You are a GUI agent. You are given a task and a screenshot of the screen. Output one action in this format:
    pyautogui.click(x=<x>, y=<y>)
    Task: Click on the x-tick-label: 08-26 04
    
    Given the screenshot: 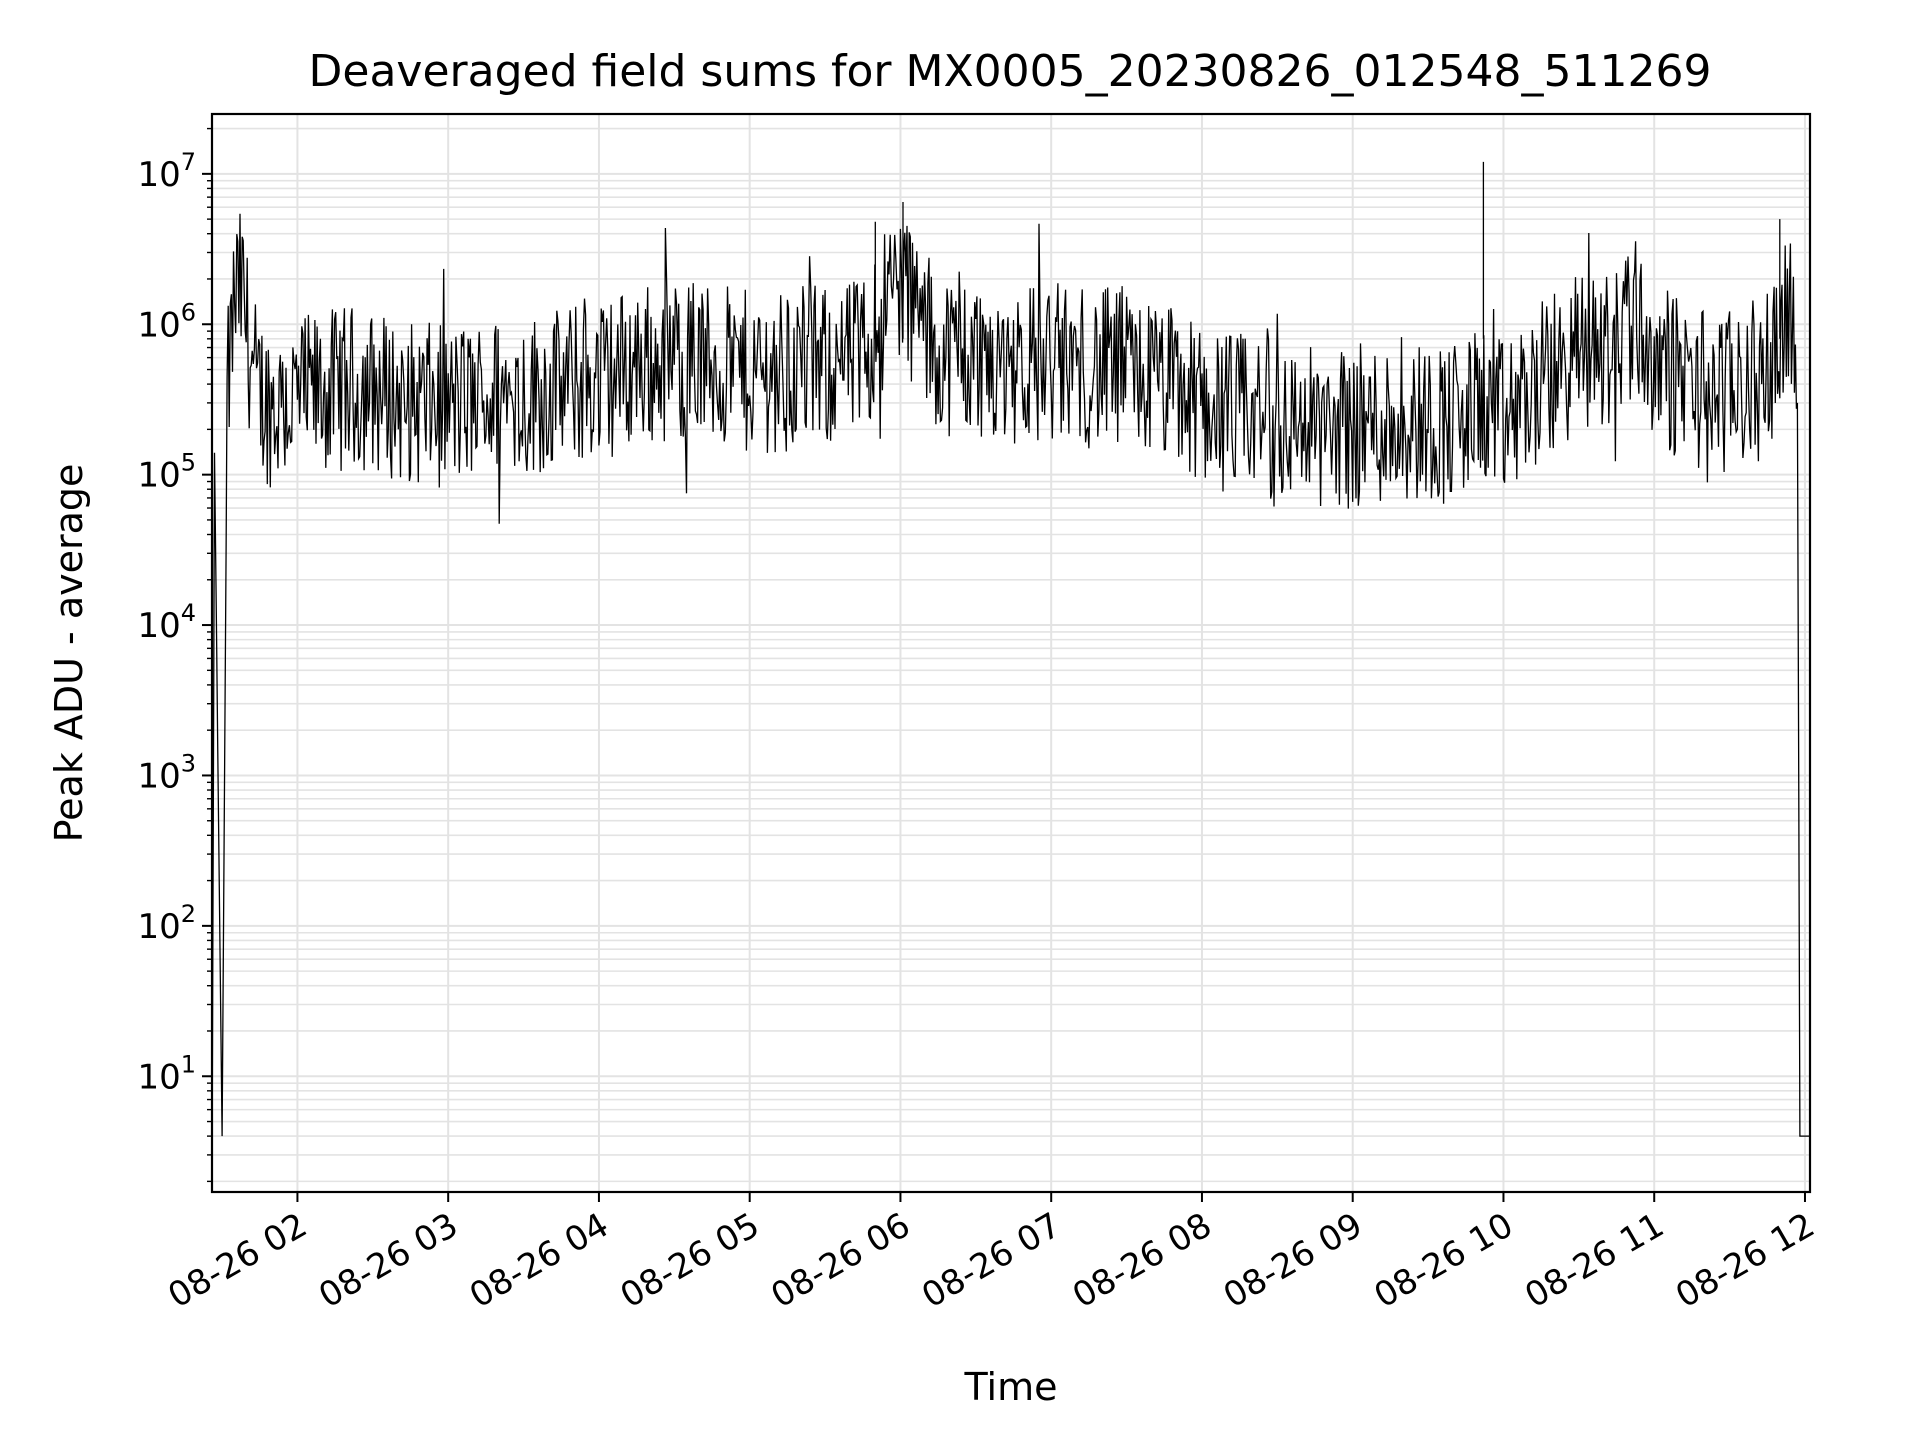 What is the action you would take?
    pyautogui.click(x=539, y=1260)
    